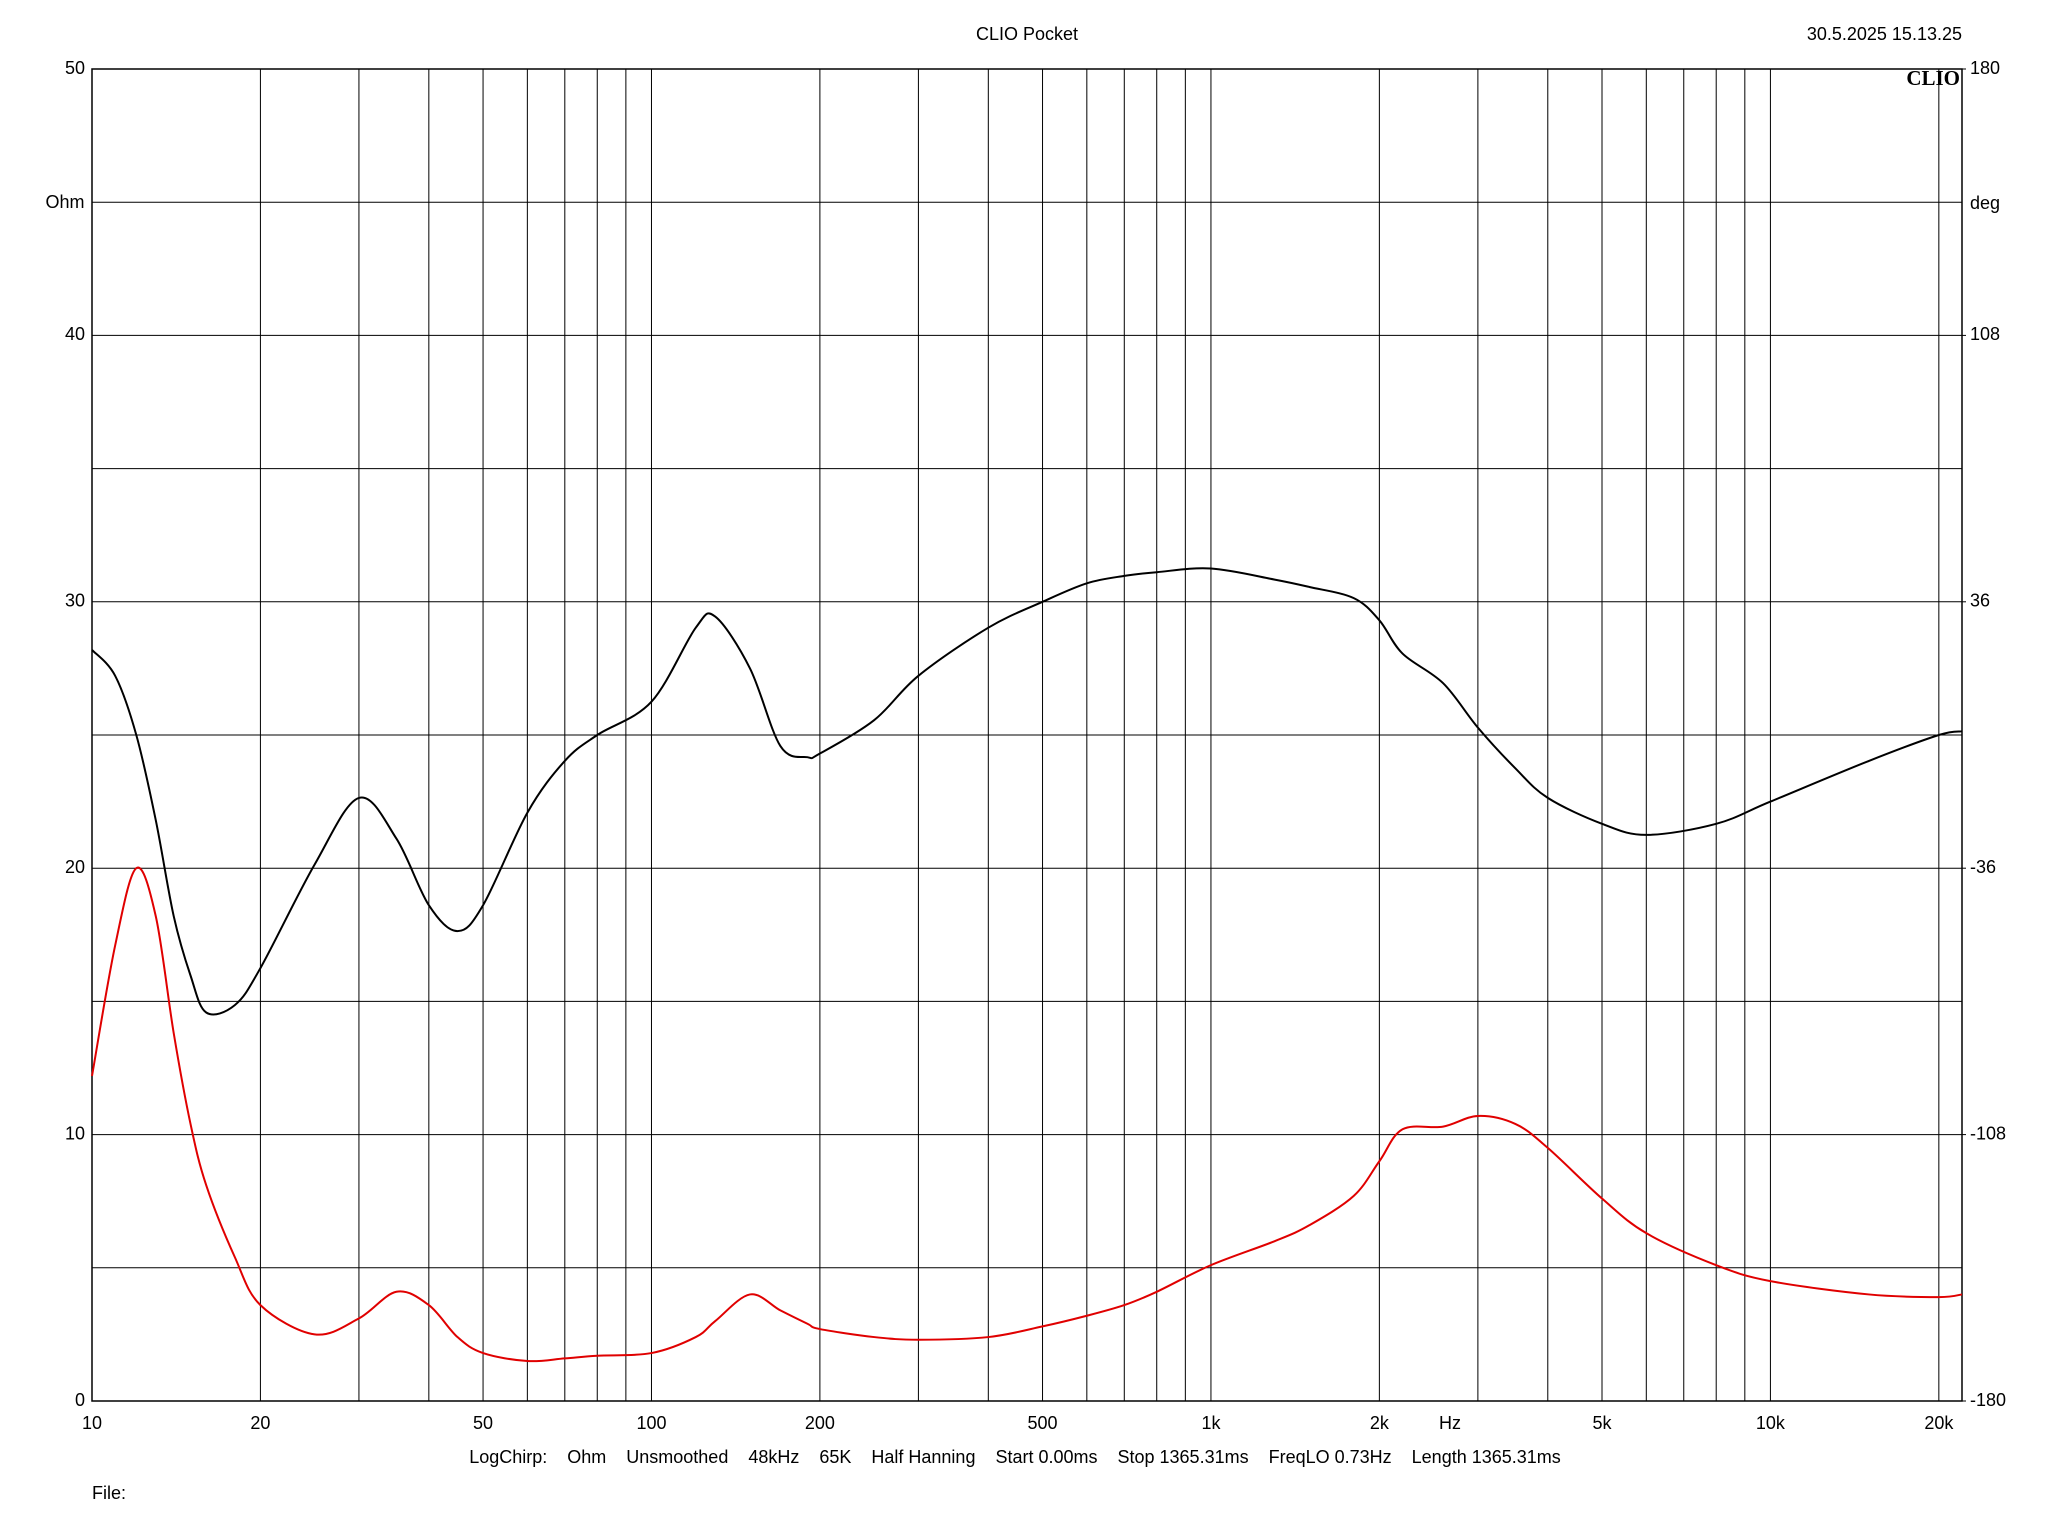 The height and width of the screenshot is (1536, 2048). What do you see at coordinates (774, 1457) in the screenshot?
I see `footer-item: 48kHz` at bounding box center [774, 1457].